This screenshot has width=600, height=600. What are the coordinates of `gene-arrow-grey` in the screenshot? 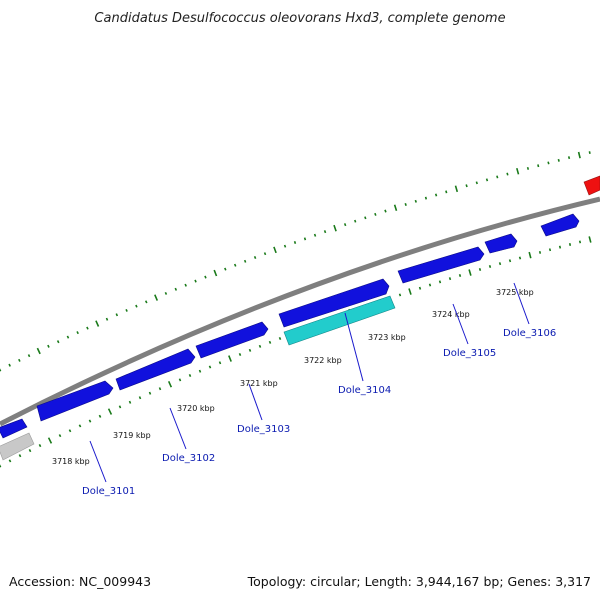 It's located at (17, 446).